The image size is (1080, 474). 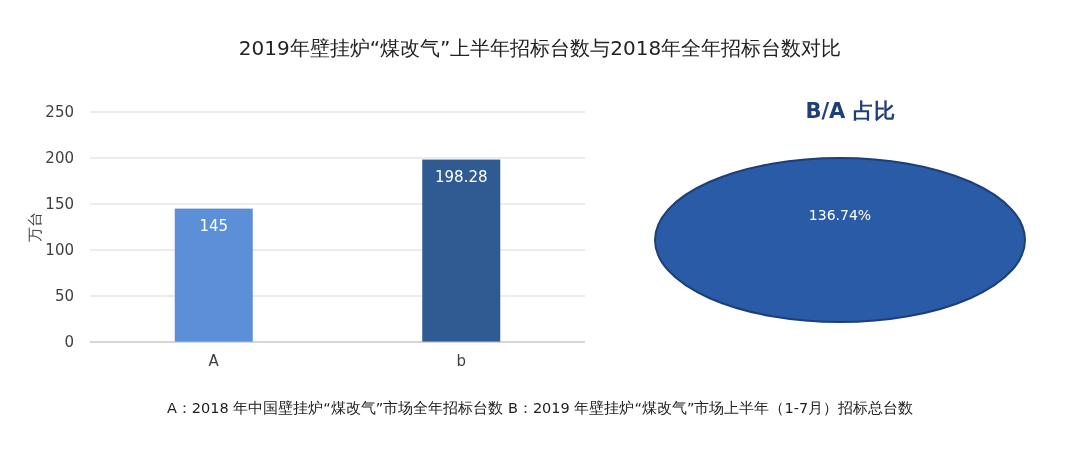 I want to click on x-tick-label: b, so click(x=461, y=361).